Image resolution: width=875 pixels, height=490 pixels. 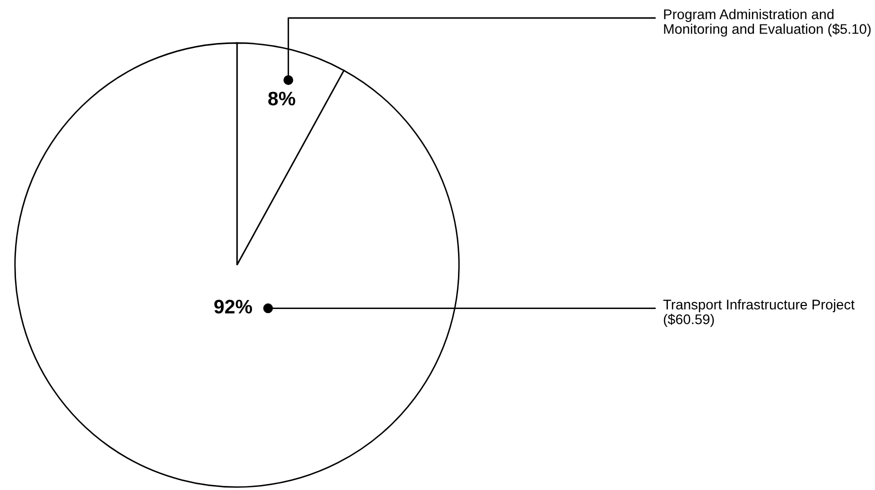 What do you see at coordinates (767, 23) in the screenshot?
I see `slice-label: Program Administration and Monitoring and Evaluation ($5.10)` at bounding box center [767, 23].